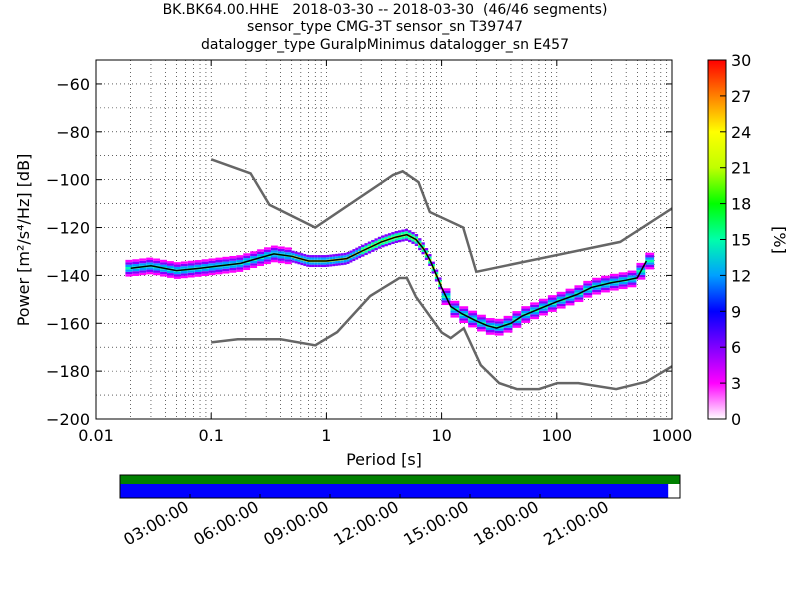  Describe the element at coordinates (296, 523) in the screenshot. I see `timeline-tick-label: 09:00:00` at that location.